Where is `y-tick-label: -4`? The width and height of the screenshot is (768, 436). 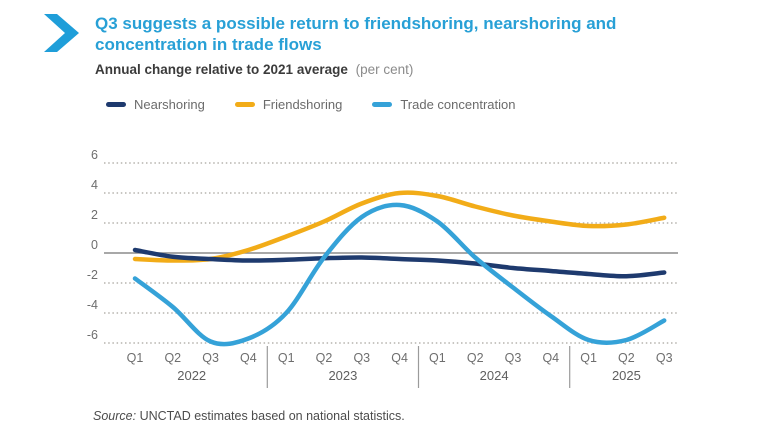
y-tick-label: -4 is located at coordinates (92, 305).